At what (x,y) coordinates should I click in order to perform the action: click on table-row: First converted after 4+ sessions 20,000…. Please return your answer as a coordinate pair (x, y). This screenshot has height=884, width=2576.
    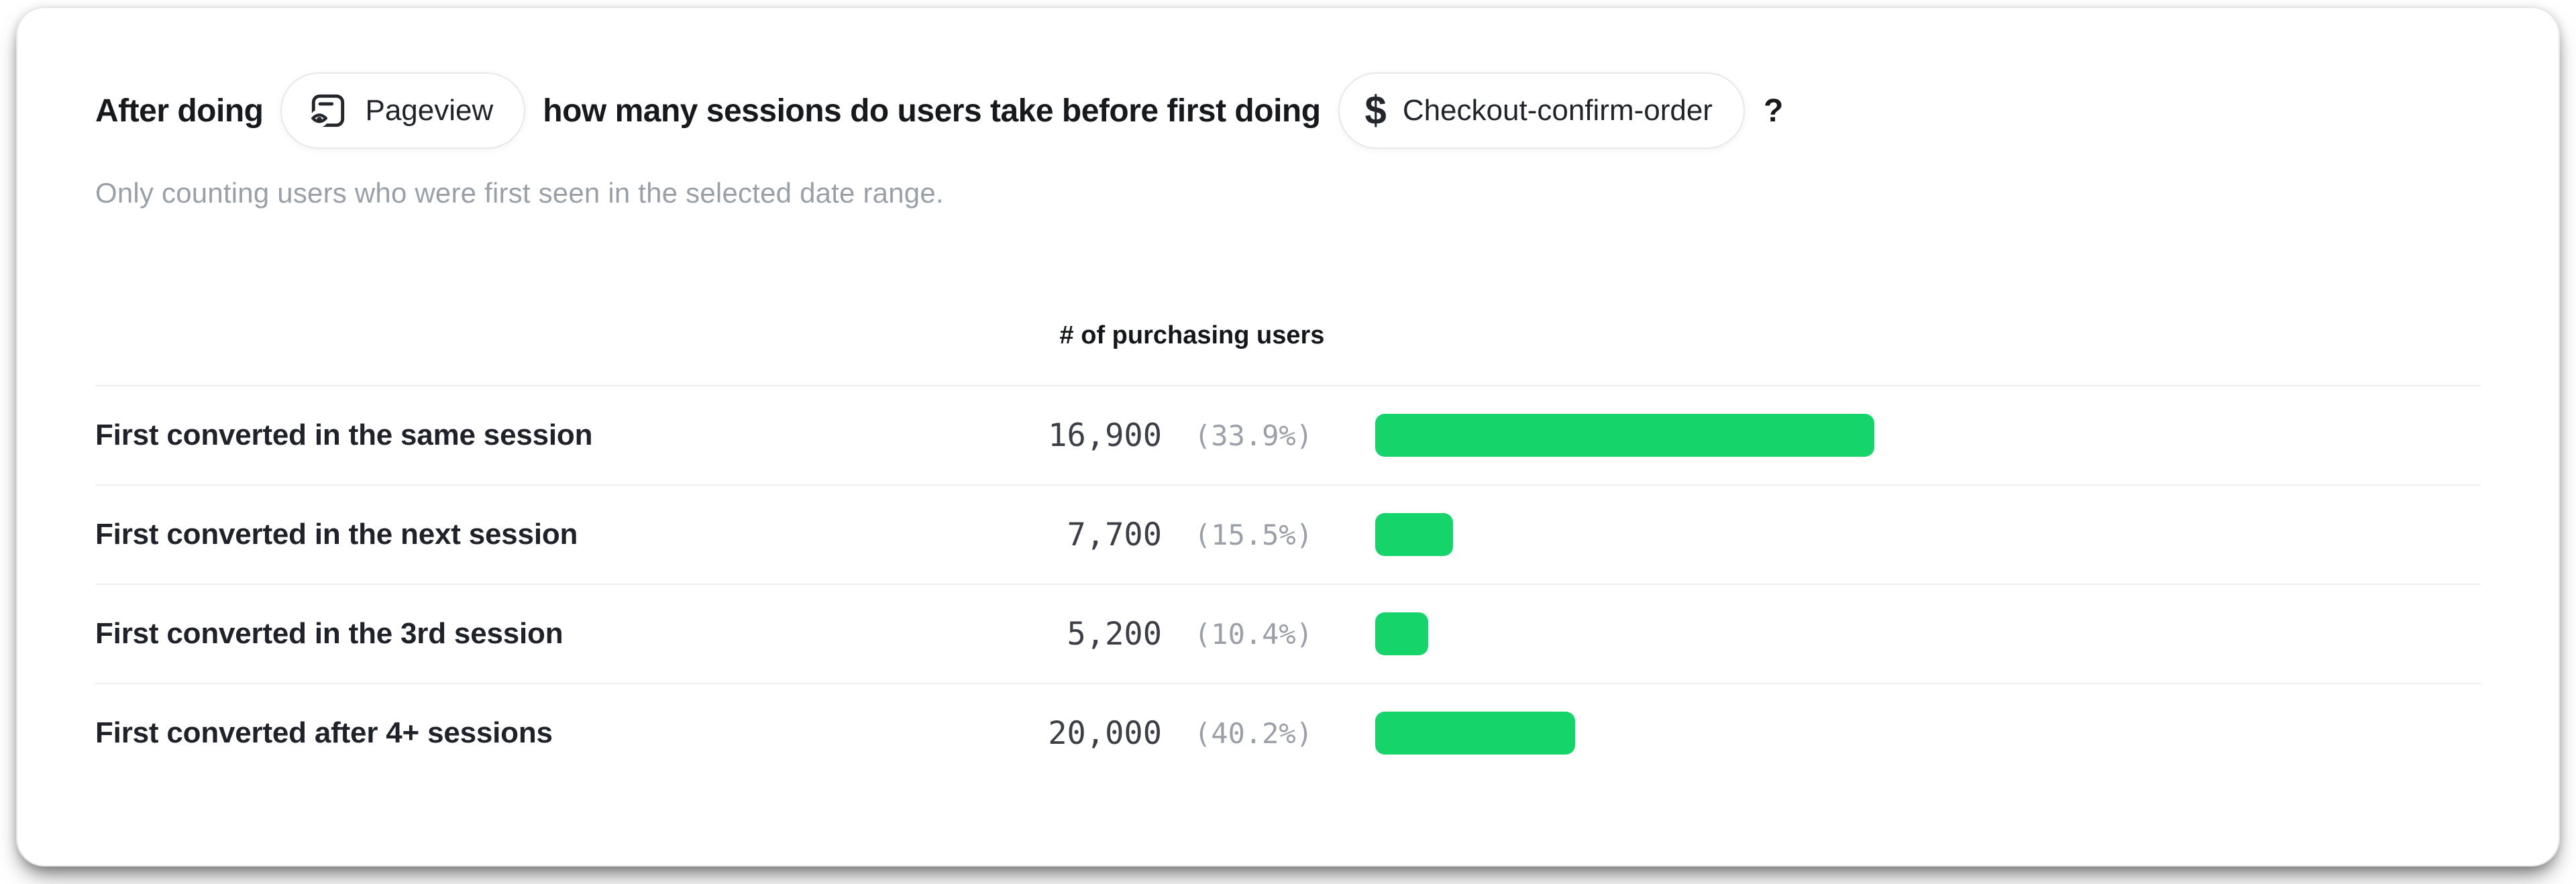
    Looking at the image, I should click on (1288, 732).